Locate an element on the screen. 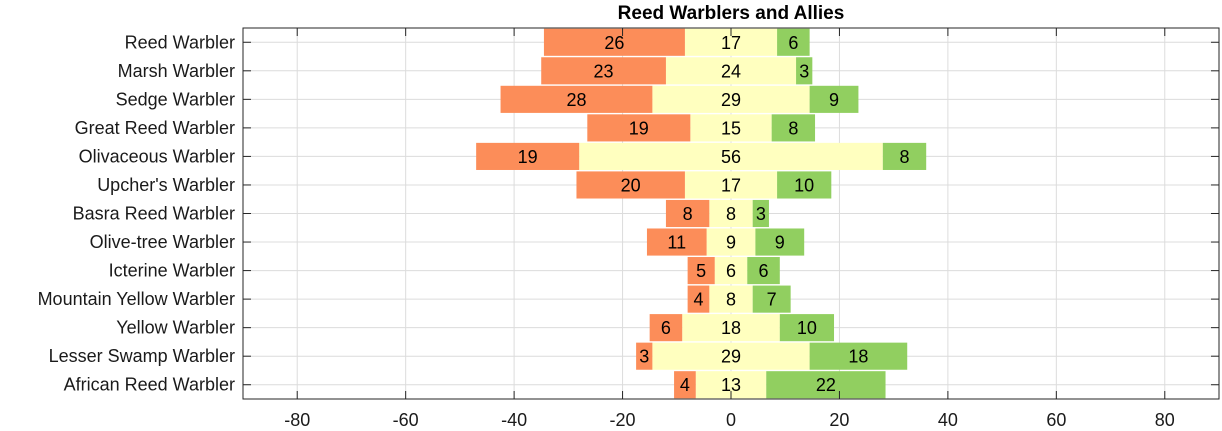  data-label-negative: 6 is located at coordinates (666, 328).